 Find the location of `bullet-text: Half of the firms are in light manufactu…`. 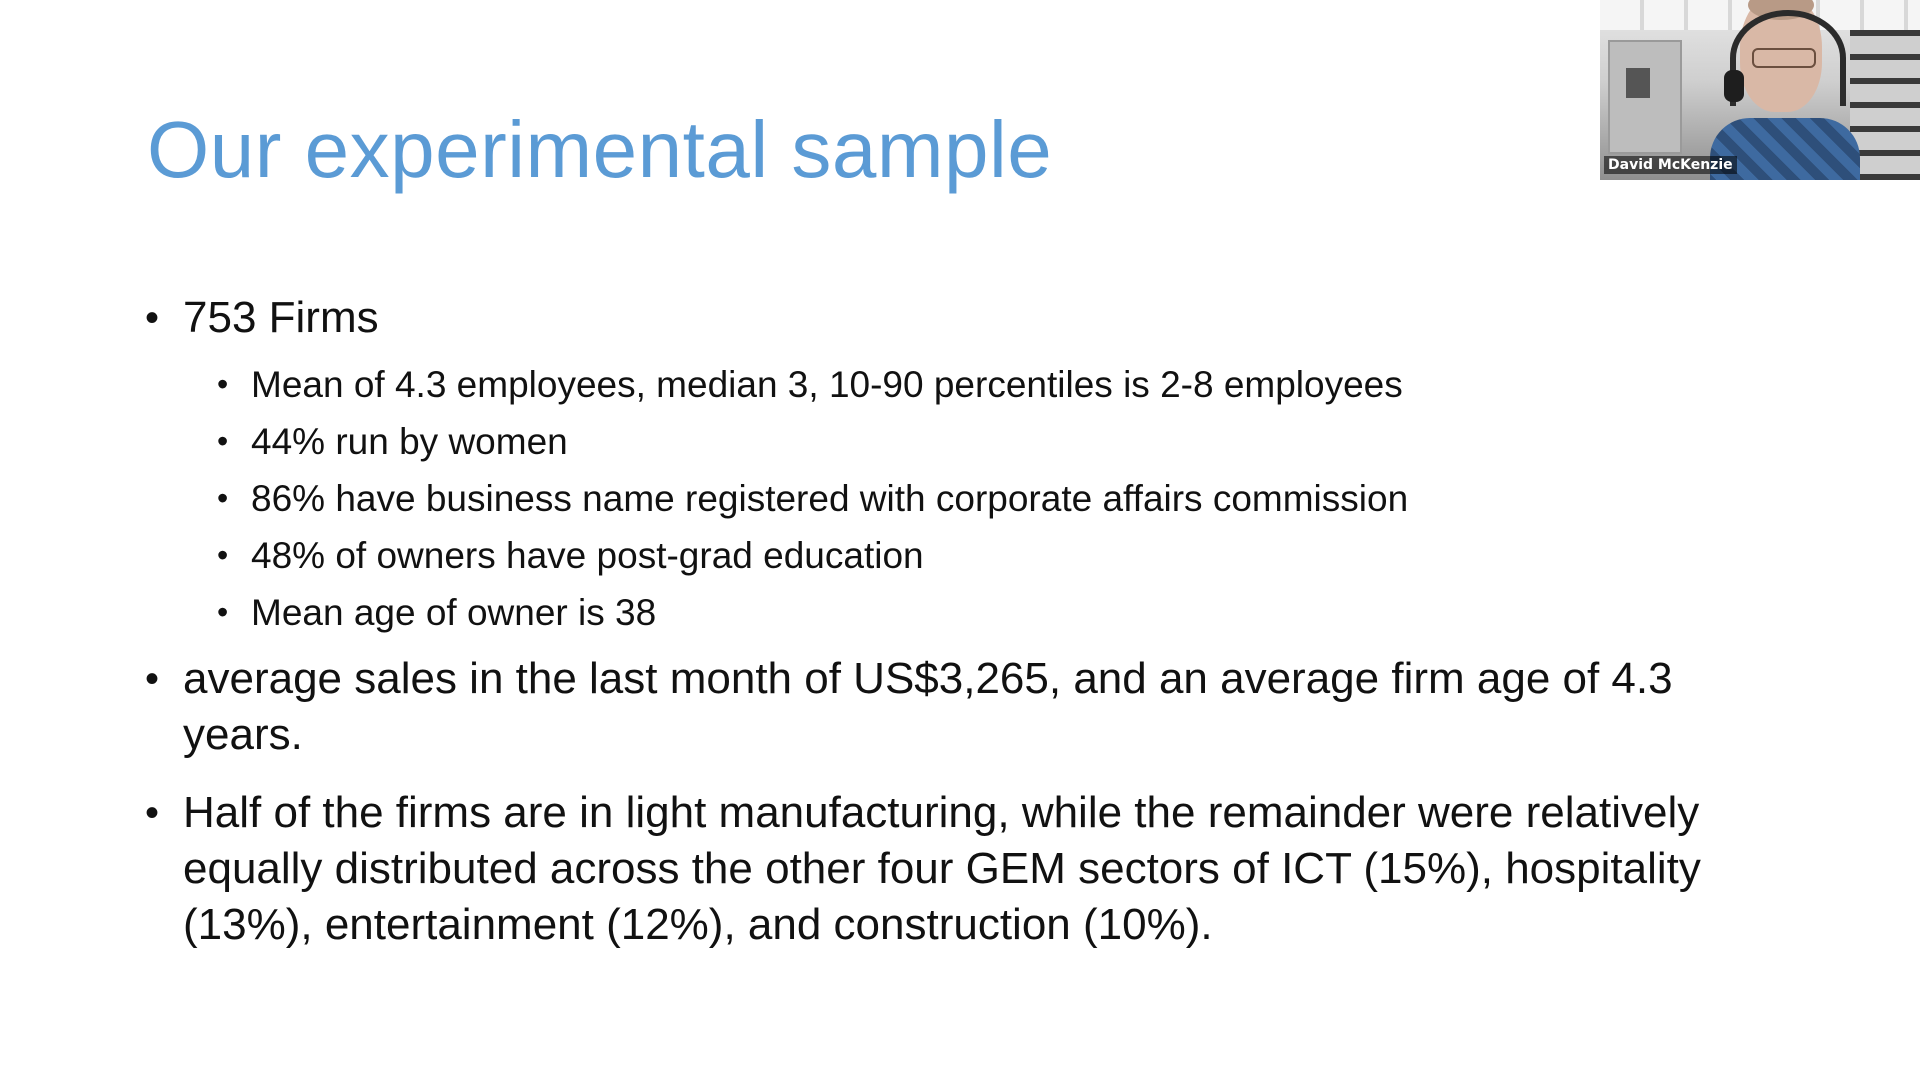

bullet-text: Half of the firms are in light manufactu… is located at coordinates (942, 868).